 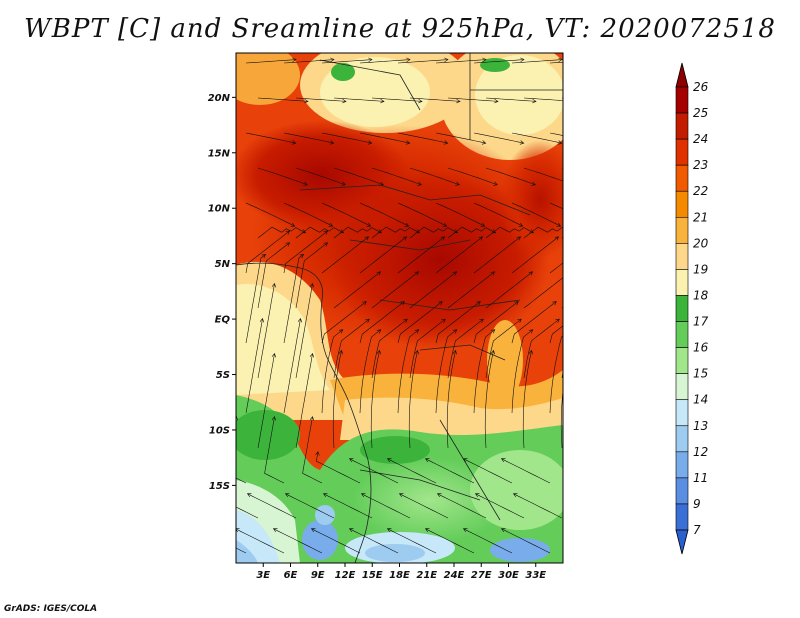 I want to click on colorbar-label: 24, so click(x=700, y=139).